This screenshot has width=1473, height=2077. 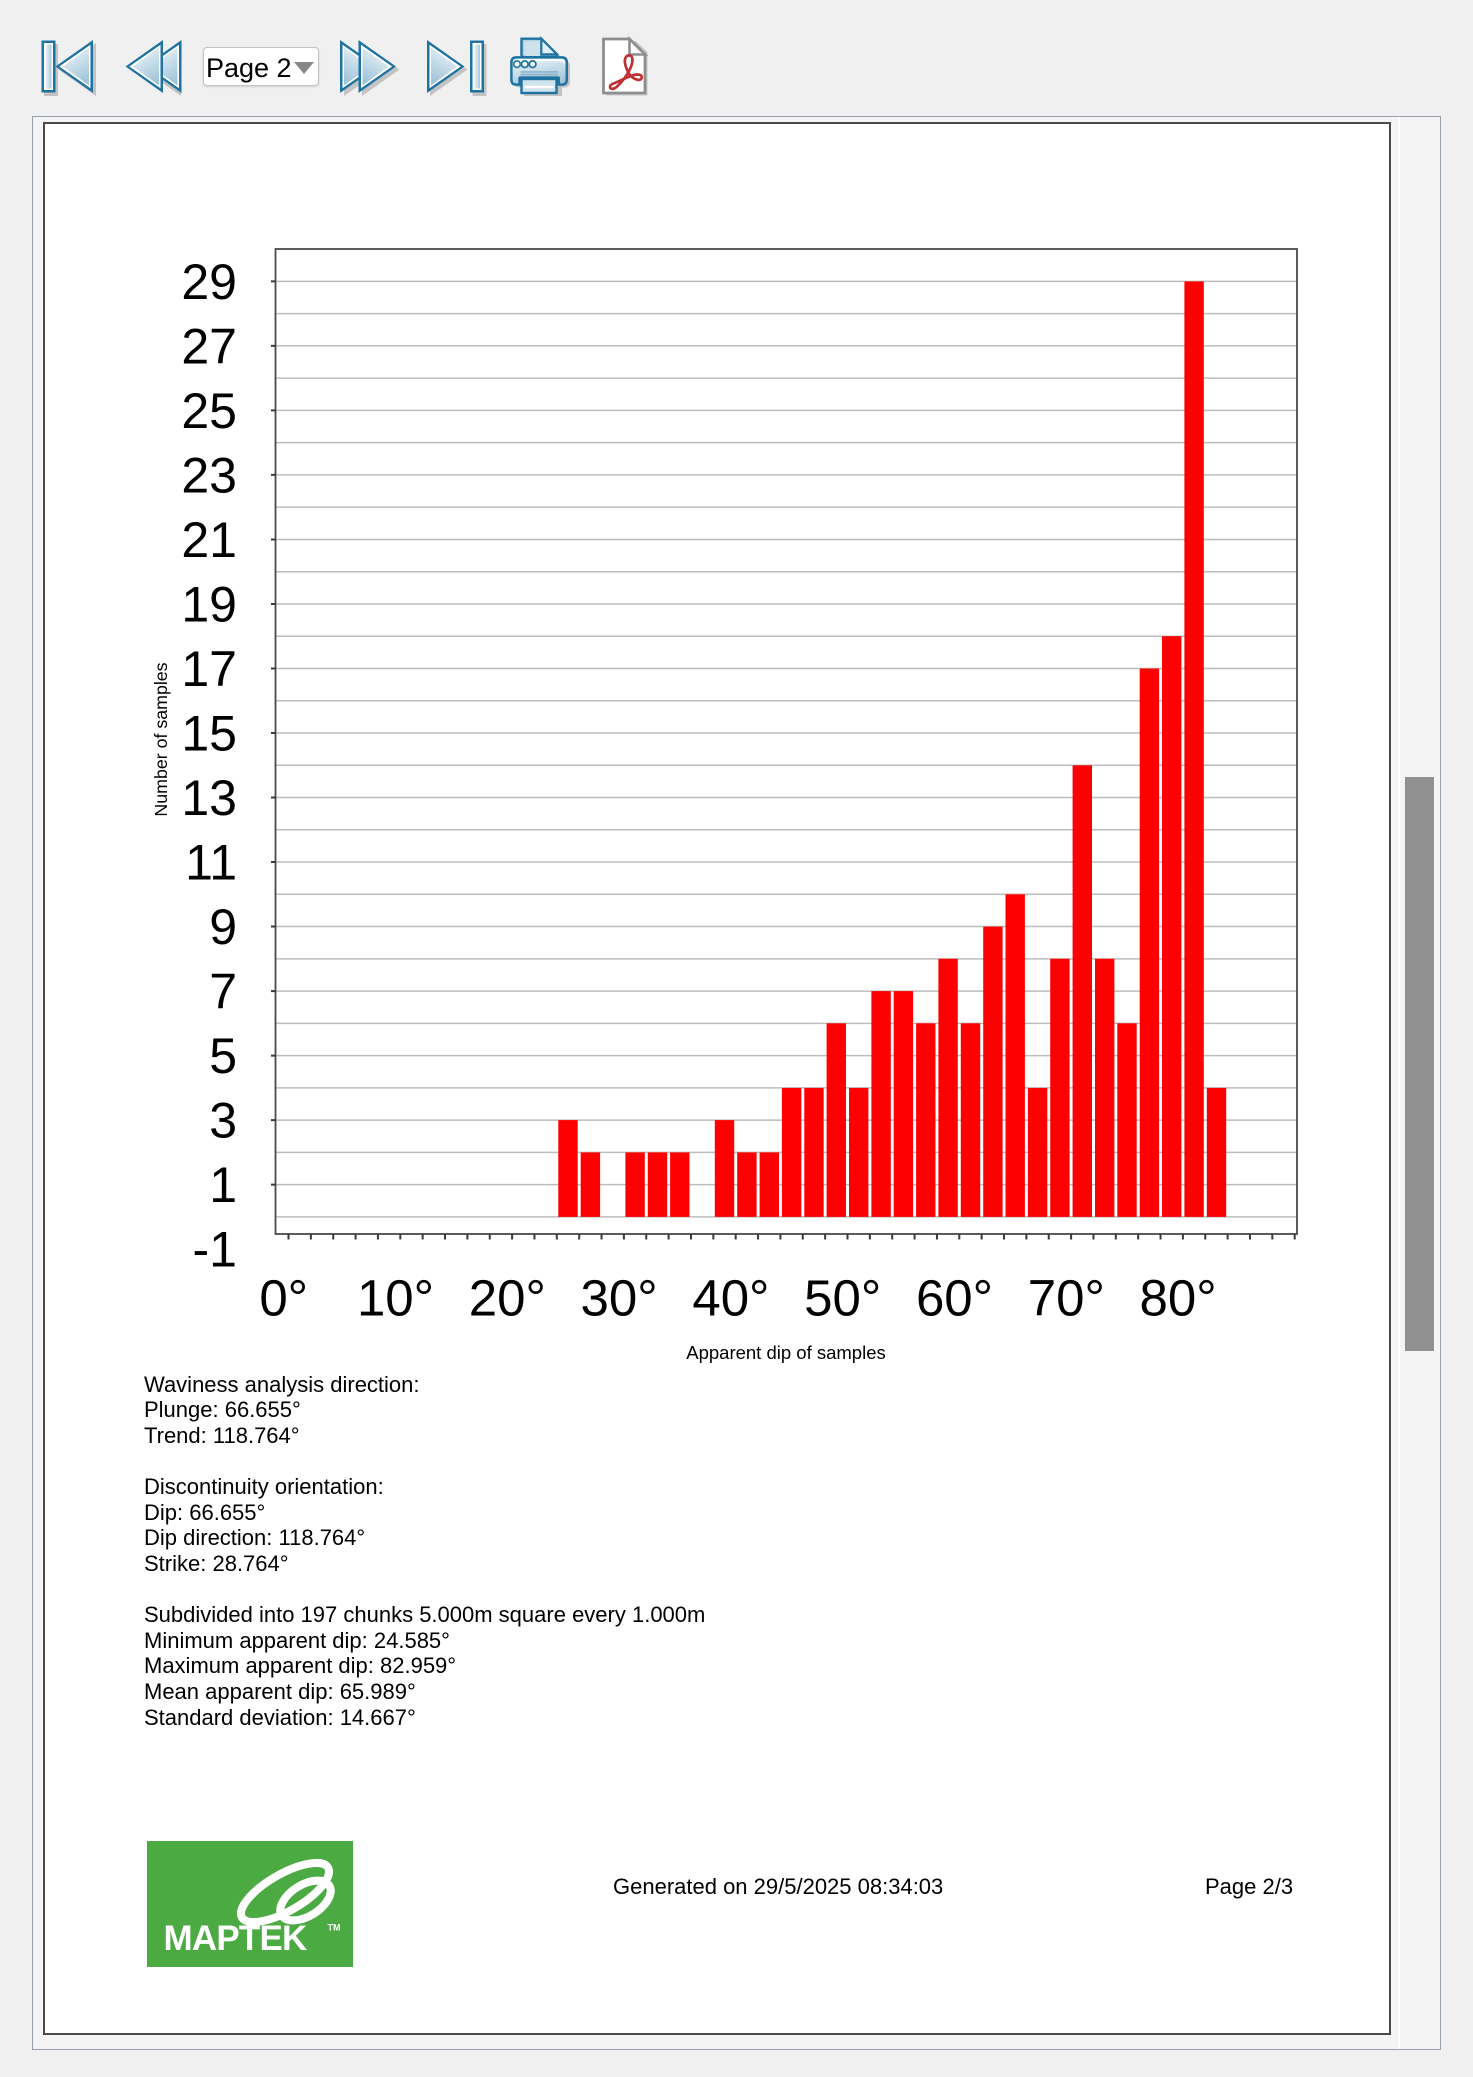 What do you see at coordinates (209, 798) in the screenshot?
I see `svg-text: 13` at bounding box center [209, 798].